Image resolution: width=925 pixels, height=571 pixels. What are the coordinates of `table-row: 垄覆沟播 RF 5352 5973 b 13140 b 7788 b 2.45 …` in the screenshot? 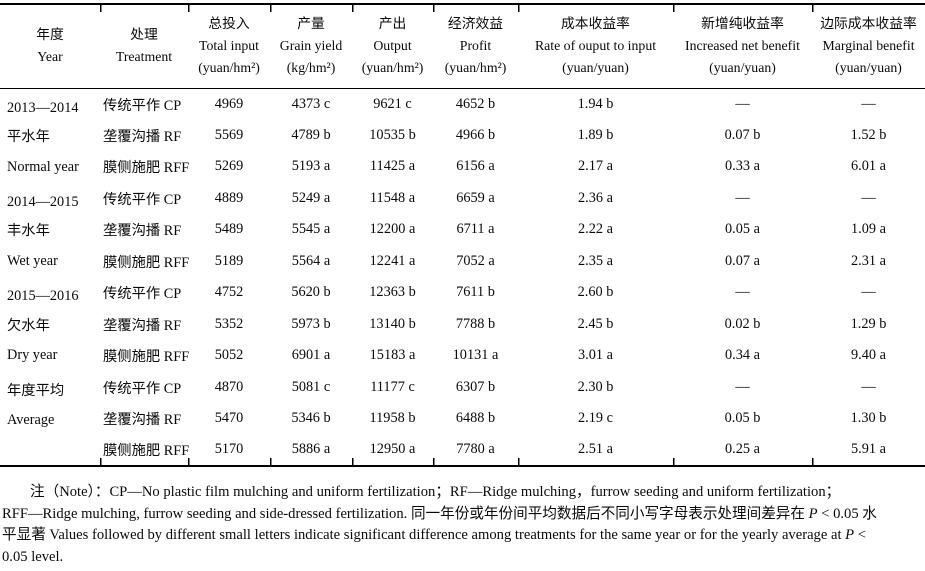 It's located at (462, 325).